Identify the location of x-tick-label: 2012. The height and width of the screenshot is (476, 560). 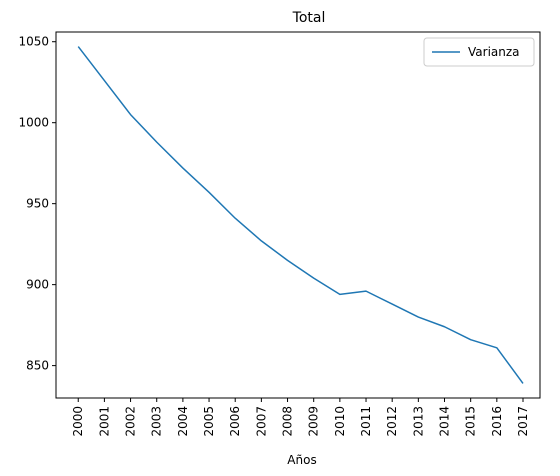
(392, 421).